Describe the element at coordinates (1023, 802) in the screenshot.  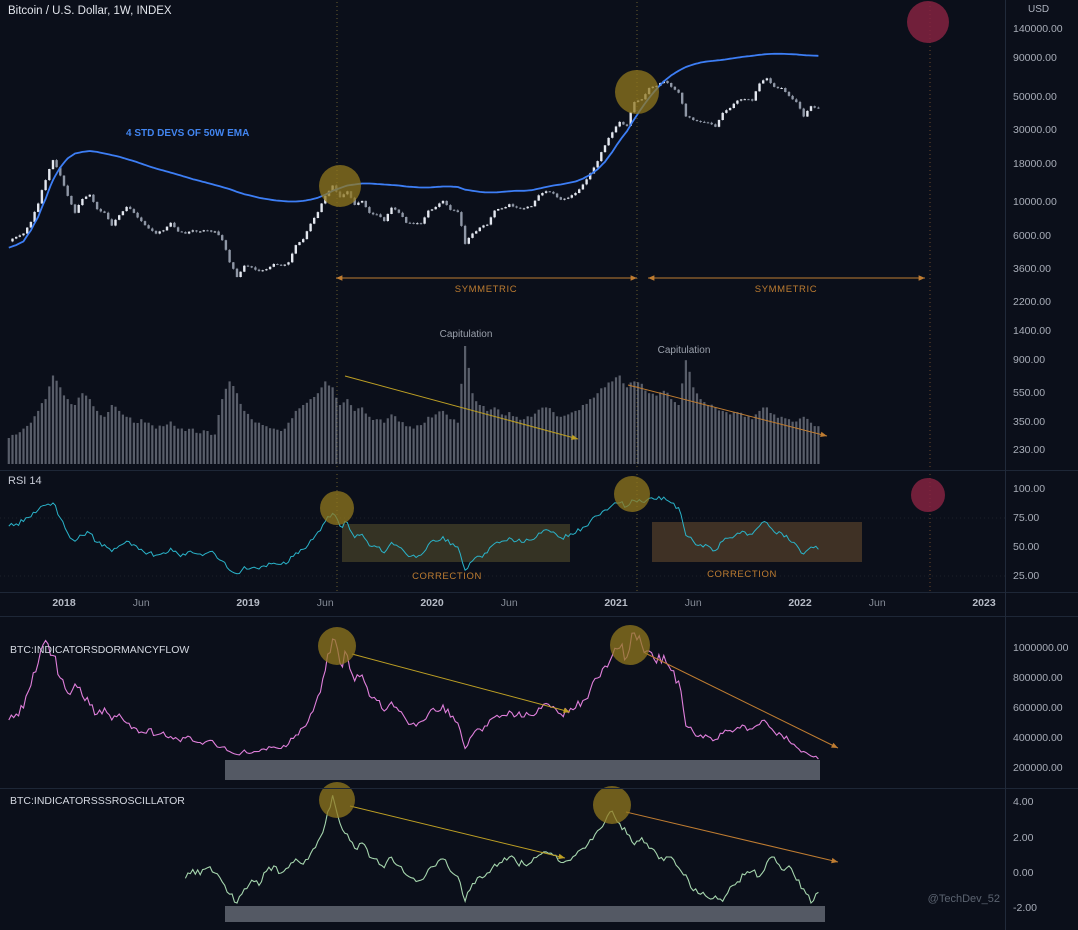
I see `axis-tick-label: 4.00` at that location.